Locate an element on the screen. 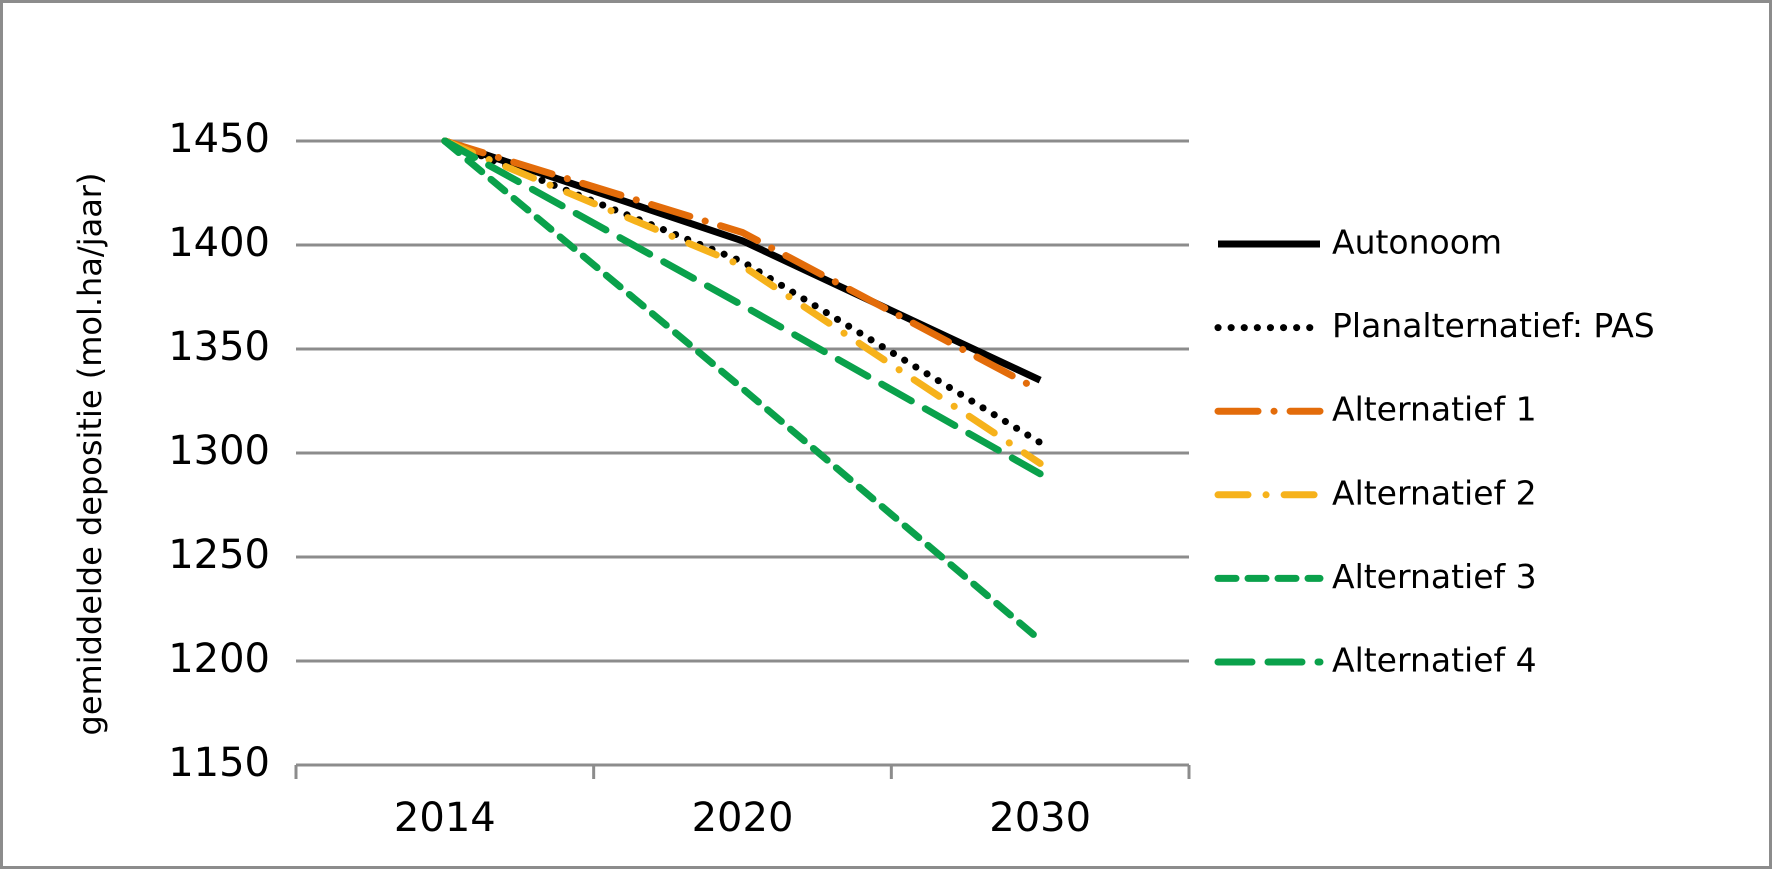 Image resolution: width=1772 pixels, height=869 pixels. legend-label: Alternatief 2 is located at coordinates (1434, 492).